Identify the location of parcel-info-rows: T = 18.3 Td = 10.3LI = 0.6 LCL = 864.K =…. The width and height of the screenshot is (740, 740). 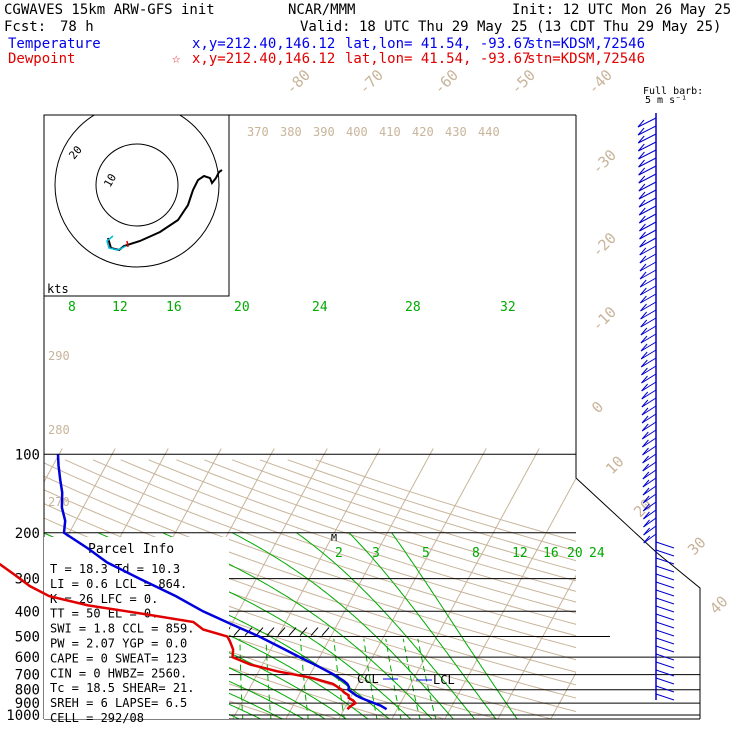
(122, 643).